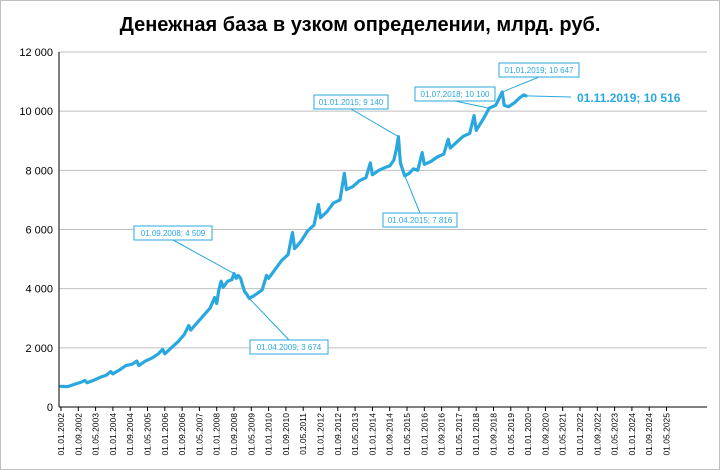 This screenshot has height=470, width=720. I want to click on callout-label: 01.04.2009; 3 674, so click(289, 347).